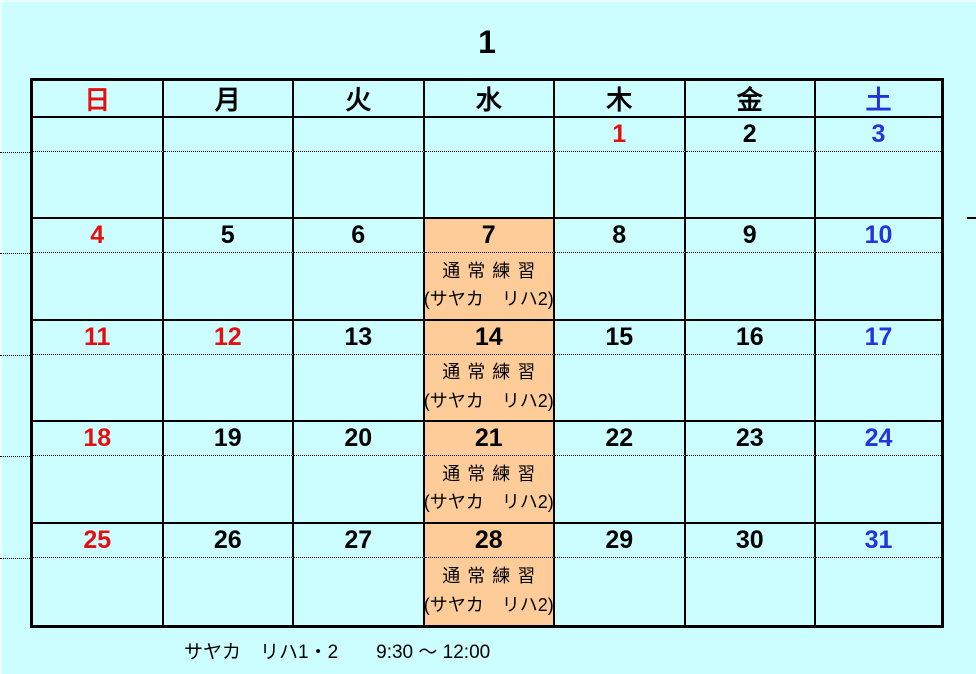 This screenshot has height=674, width=976. I want to click on date-cell-16: 16, so click(750, 337).